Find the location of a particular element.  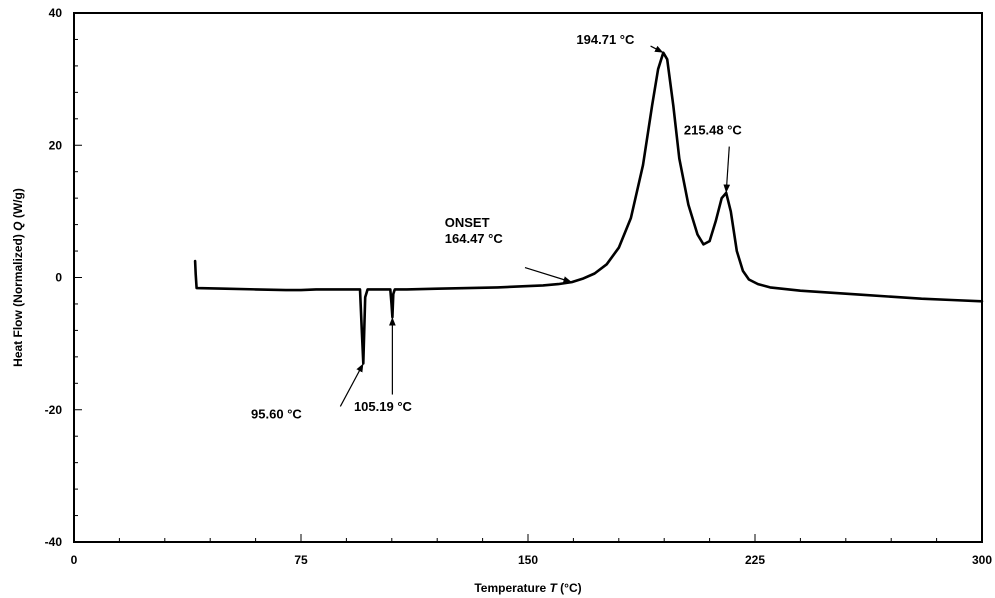

annotation-label: ONSET is located at coordinates (467, 222).